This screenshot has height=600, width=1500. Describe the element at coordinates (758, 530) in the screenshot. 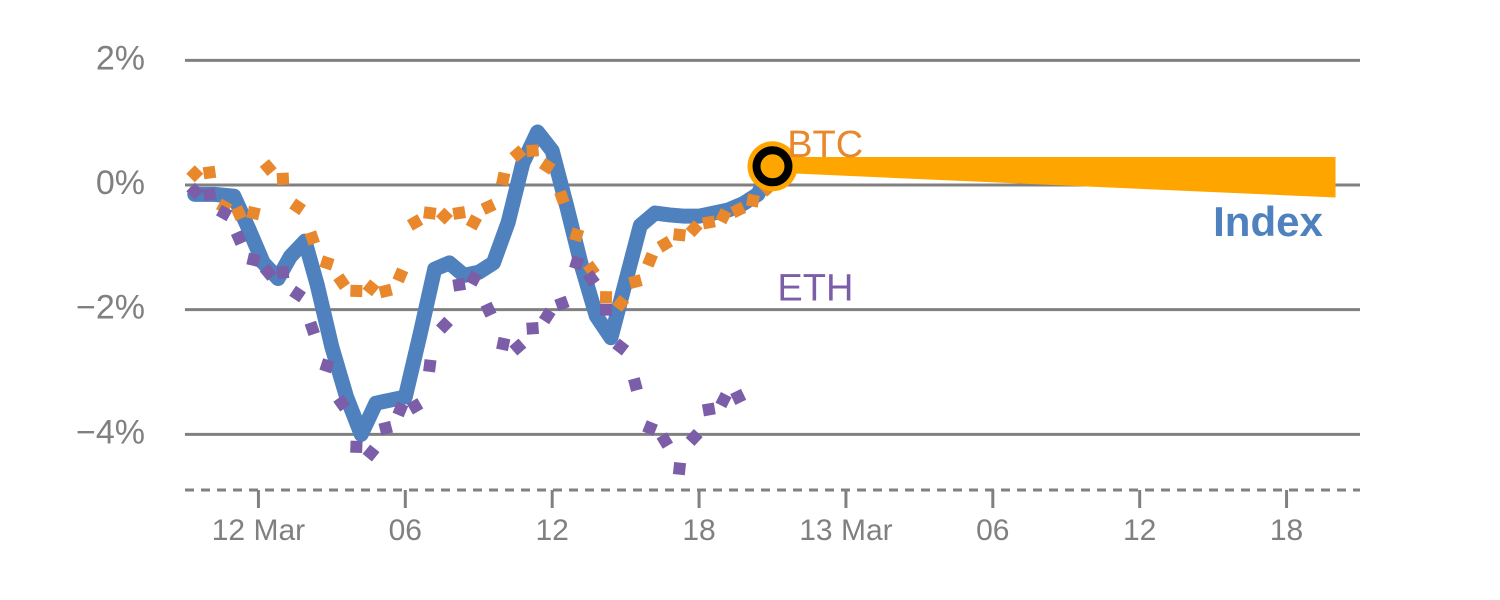

I see `x-axis-labels-group: 12 Mar 06 12 18 13 Mar 06 12 18` at that location.